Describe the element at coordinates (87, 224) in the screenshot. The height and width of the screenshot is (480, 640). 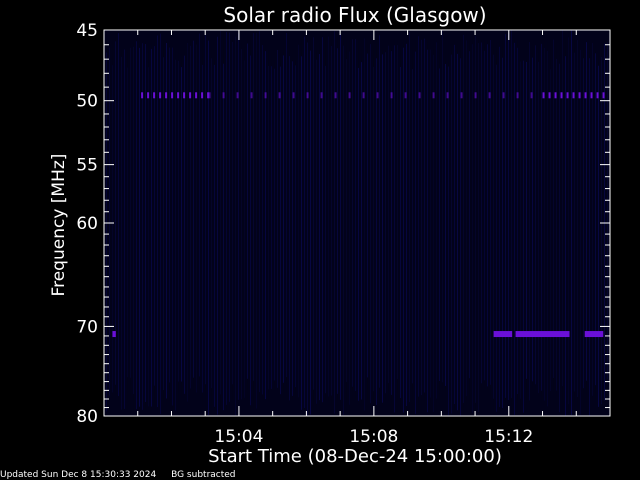
I see `y-tick-label: 60` at that location.